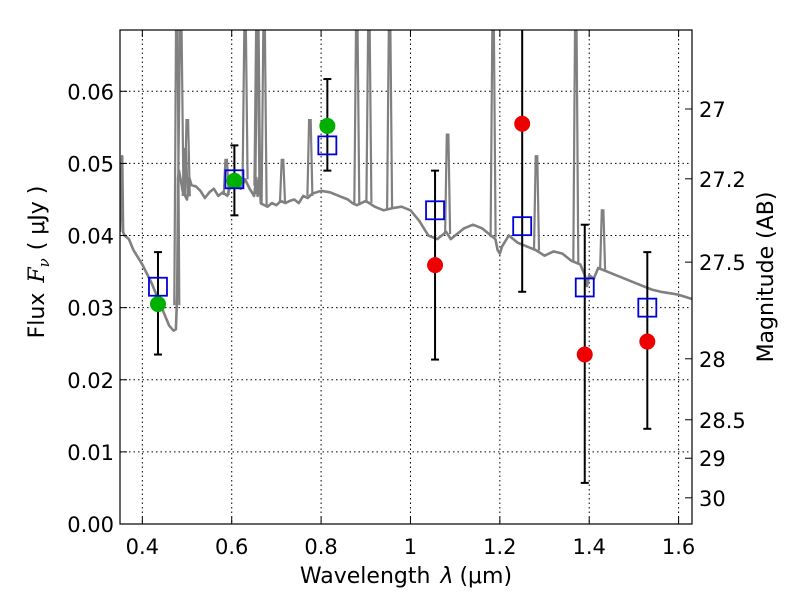 Image resolution: width=800 pixels, height=600 pixels. I want to click on y-tick-label: 0.06, so click(90, 92).